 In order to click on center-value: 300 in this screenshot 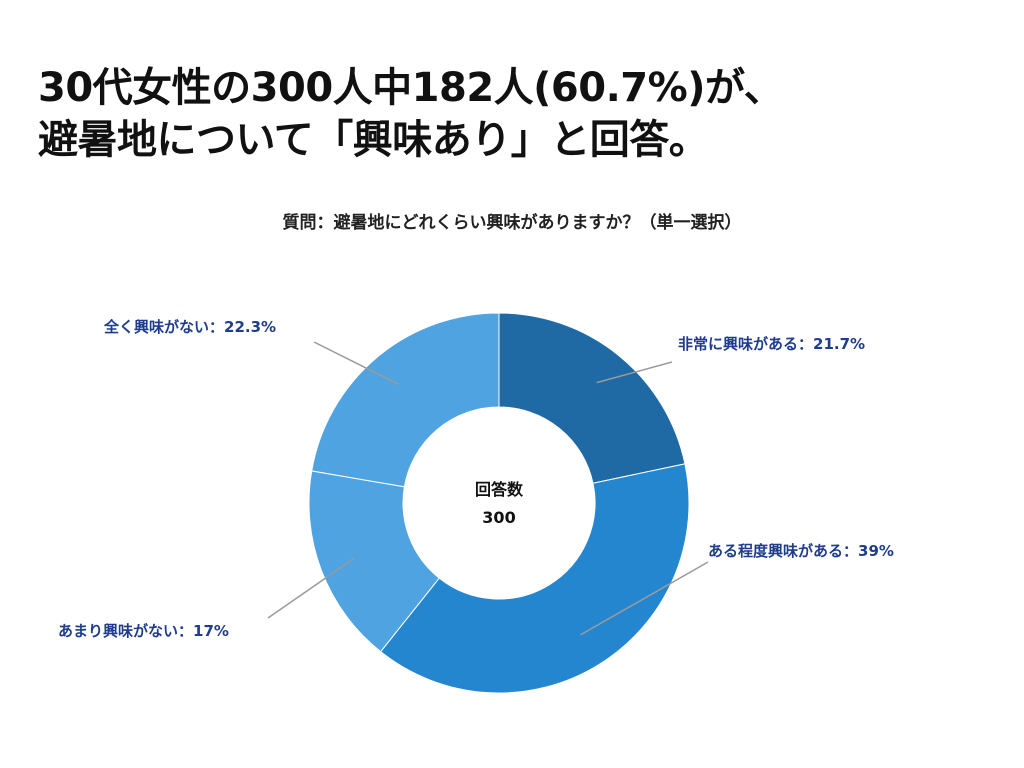, I will do `click(498, 517)`.